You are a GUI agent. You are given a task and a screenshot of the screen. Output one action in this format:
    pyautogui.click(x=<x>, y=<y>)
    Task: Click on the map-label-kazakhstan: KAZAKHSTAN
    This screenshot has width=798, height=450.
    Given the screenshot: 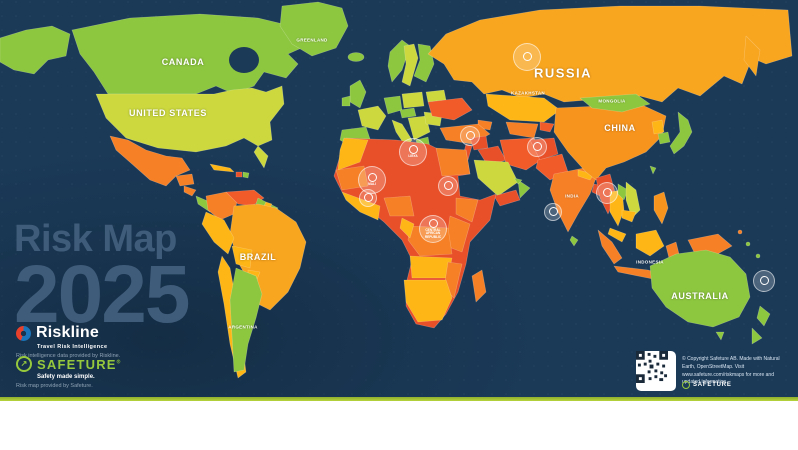 What is the action you would take?
    pyautogui.click(x=528, y=93)
    